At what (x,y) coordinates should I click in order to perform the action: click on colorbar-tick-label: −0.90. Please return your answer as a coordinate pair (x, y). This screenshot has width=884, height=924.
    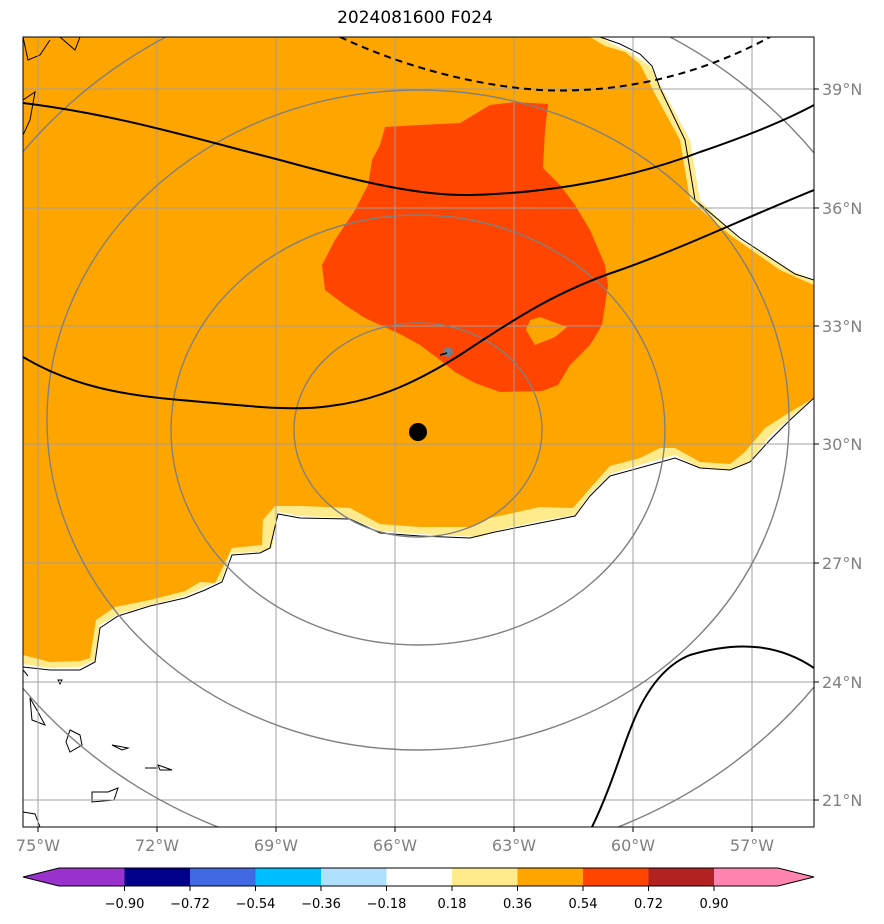
    Looking at the image, I should click on (125, 904).